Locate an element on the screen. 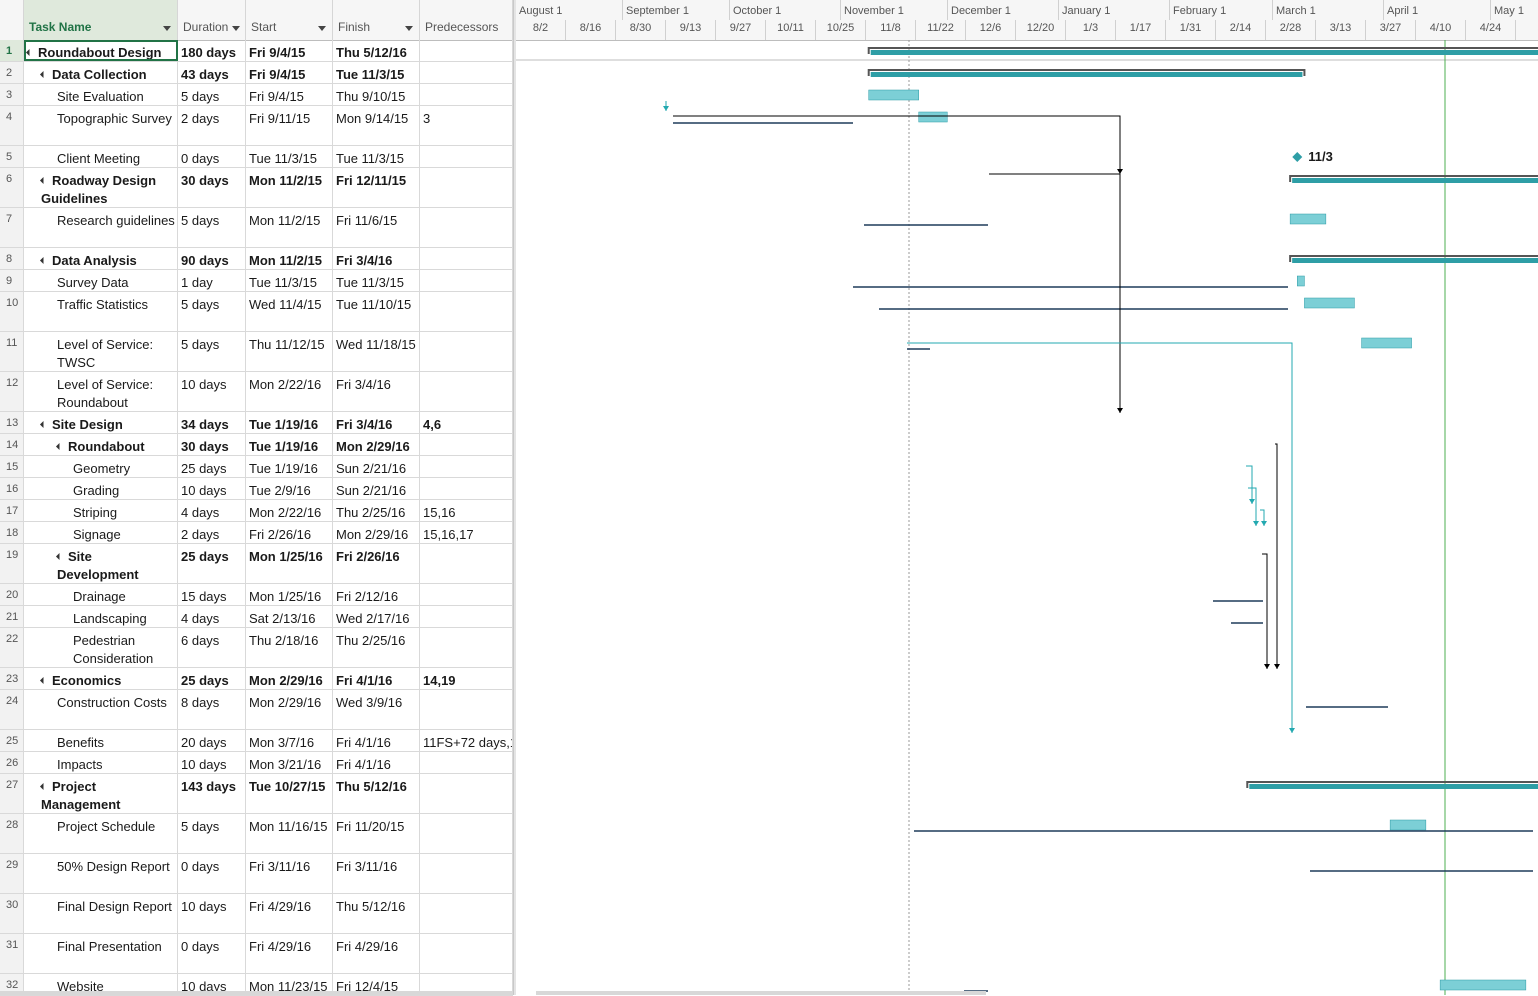 The width and height of the screenshot is (1538, 996). row-id: 29 is located at coordinates (12, 873).